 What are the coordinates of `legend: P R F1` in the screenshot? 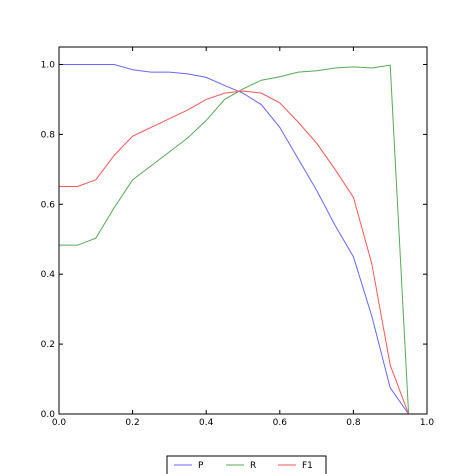 It's located at (246, 464).